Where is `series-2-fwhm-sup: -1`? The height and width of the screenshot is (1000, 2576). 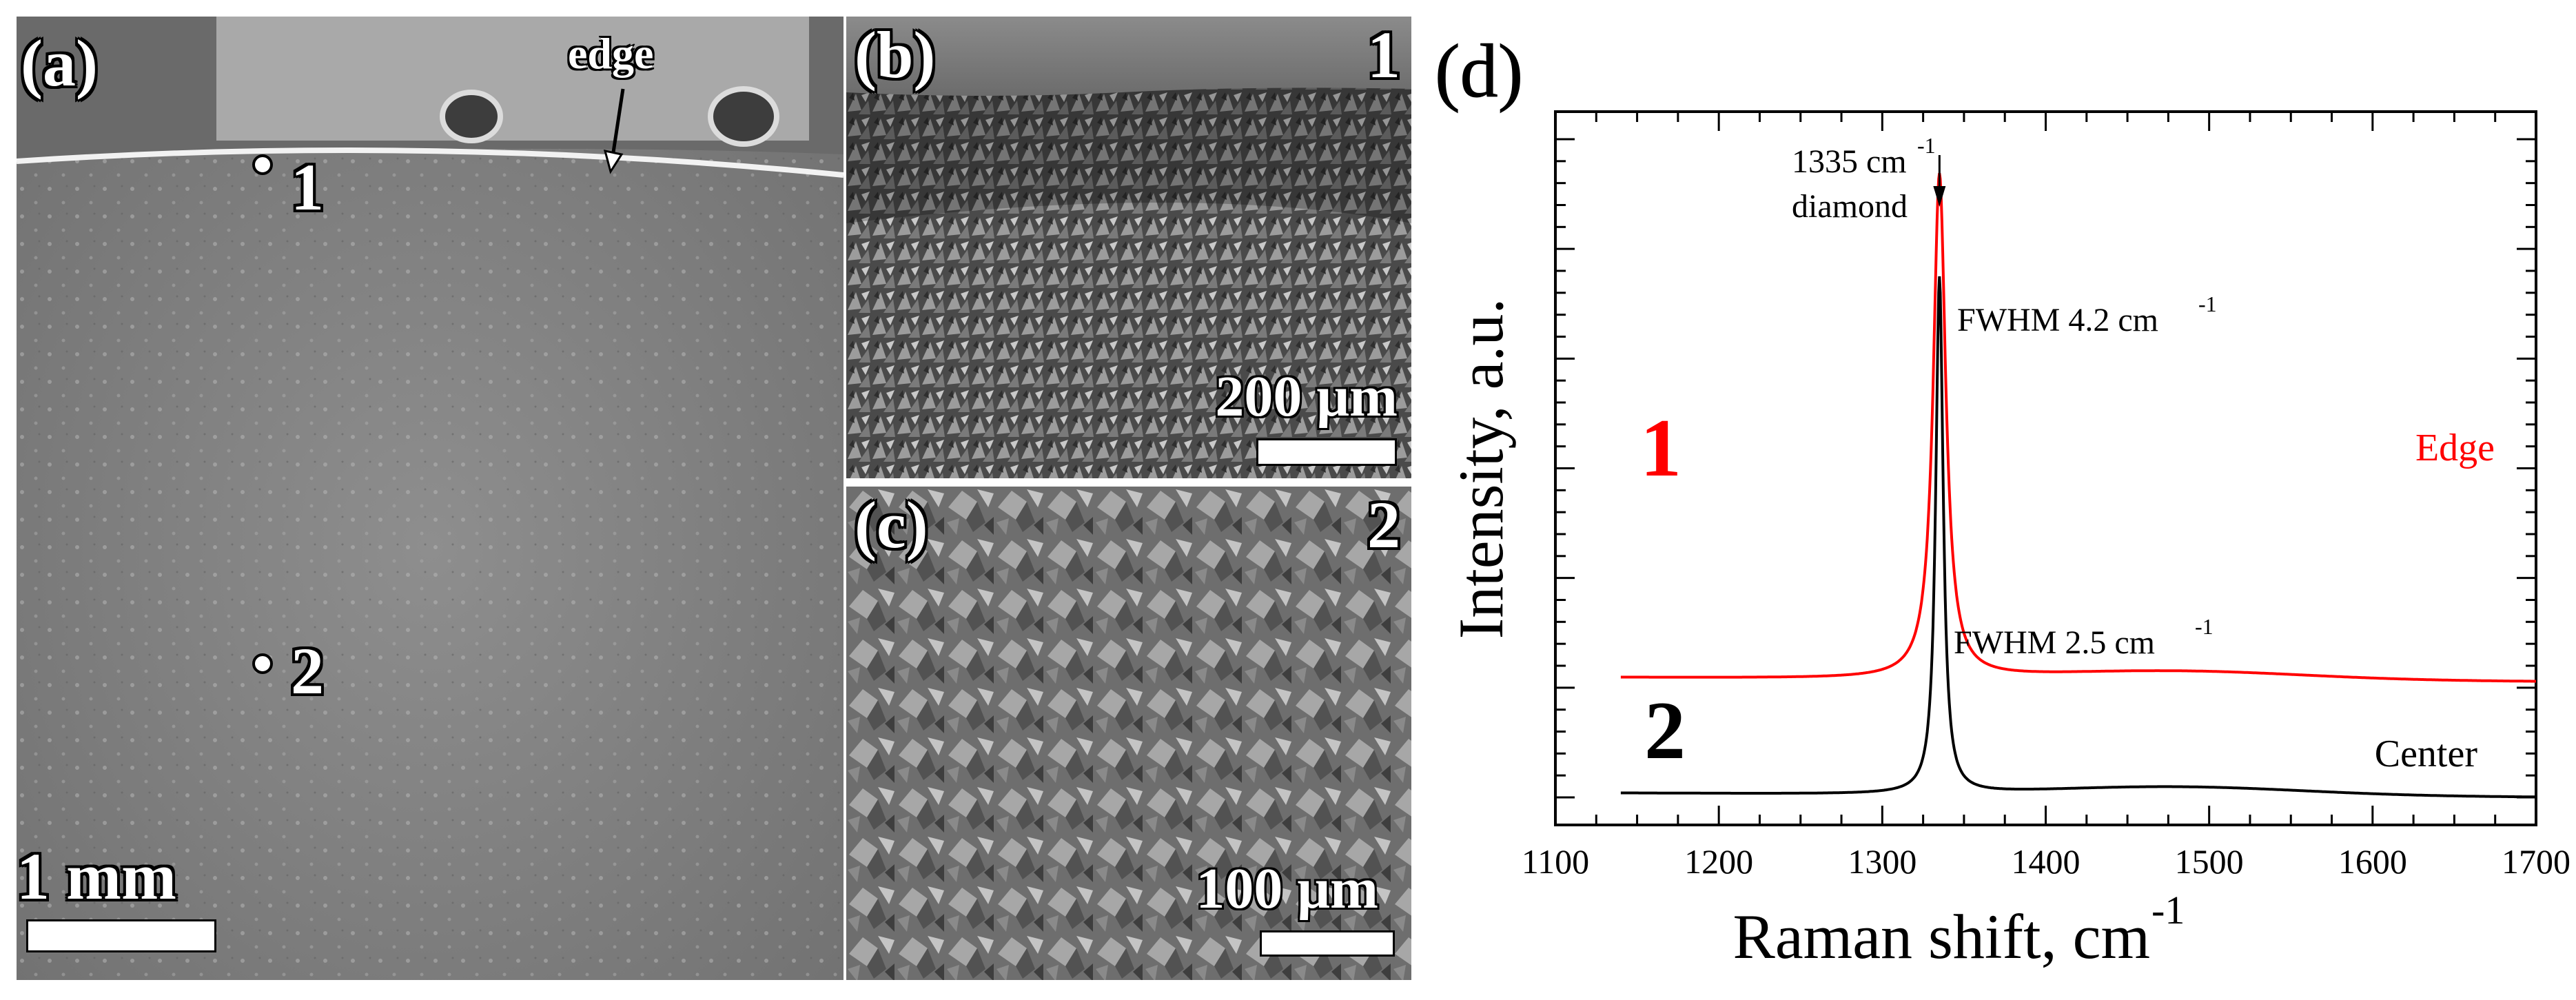
series-2-fwhm-sup: -1 is located at coordinates (2204, 626).